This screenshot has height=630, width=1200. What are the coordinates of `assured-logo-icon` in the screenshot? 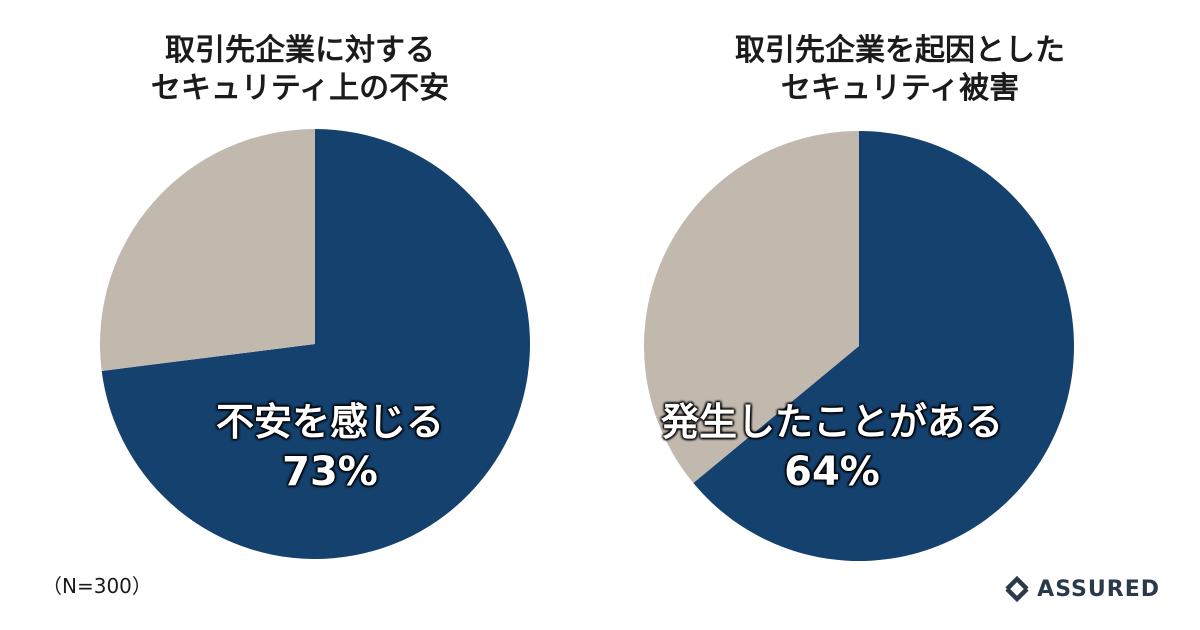 It's located at (1017, 589).